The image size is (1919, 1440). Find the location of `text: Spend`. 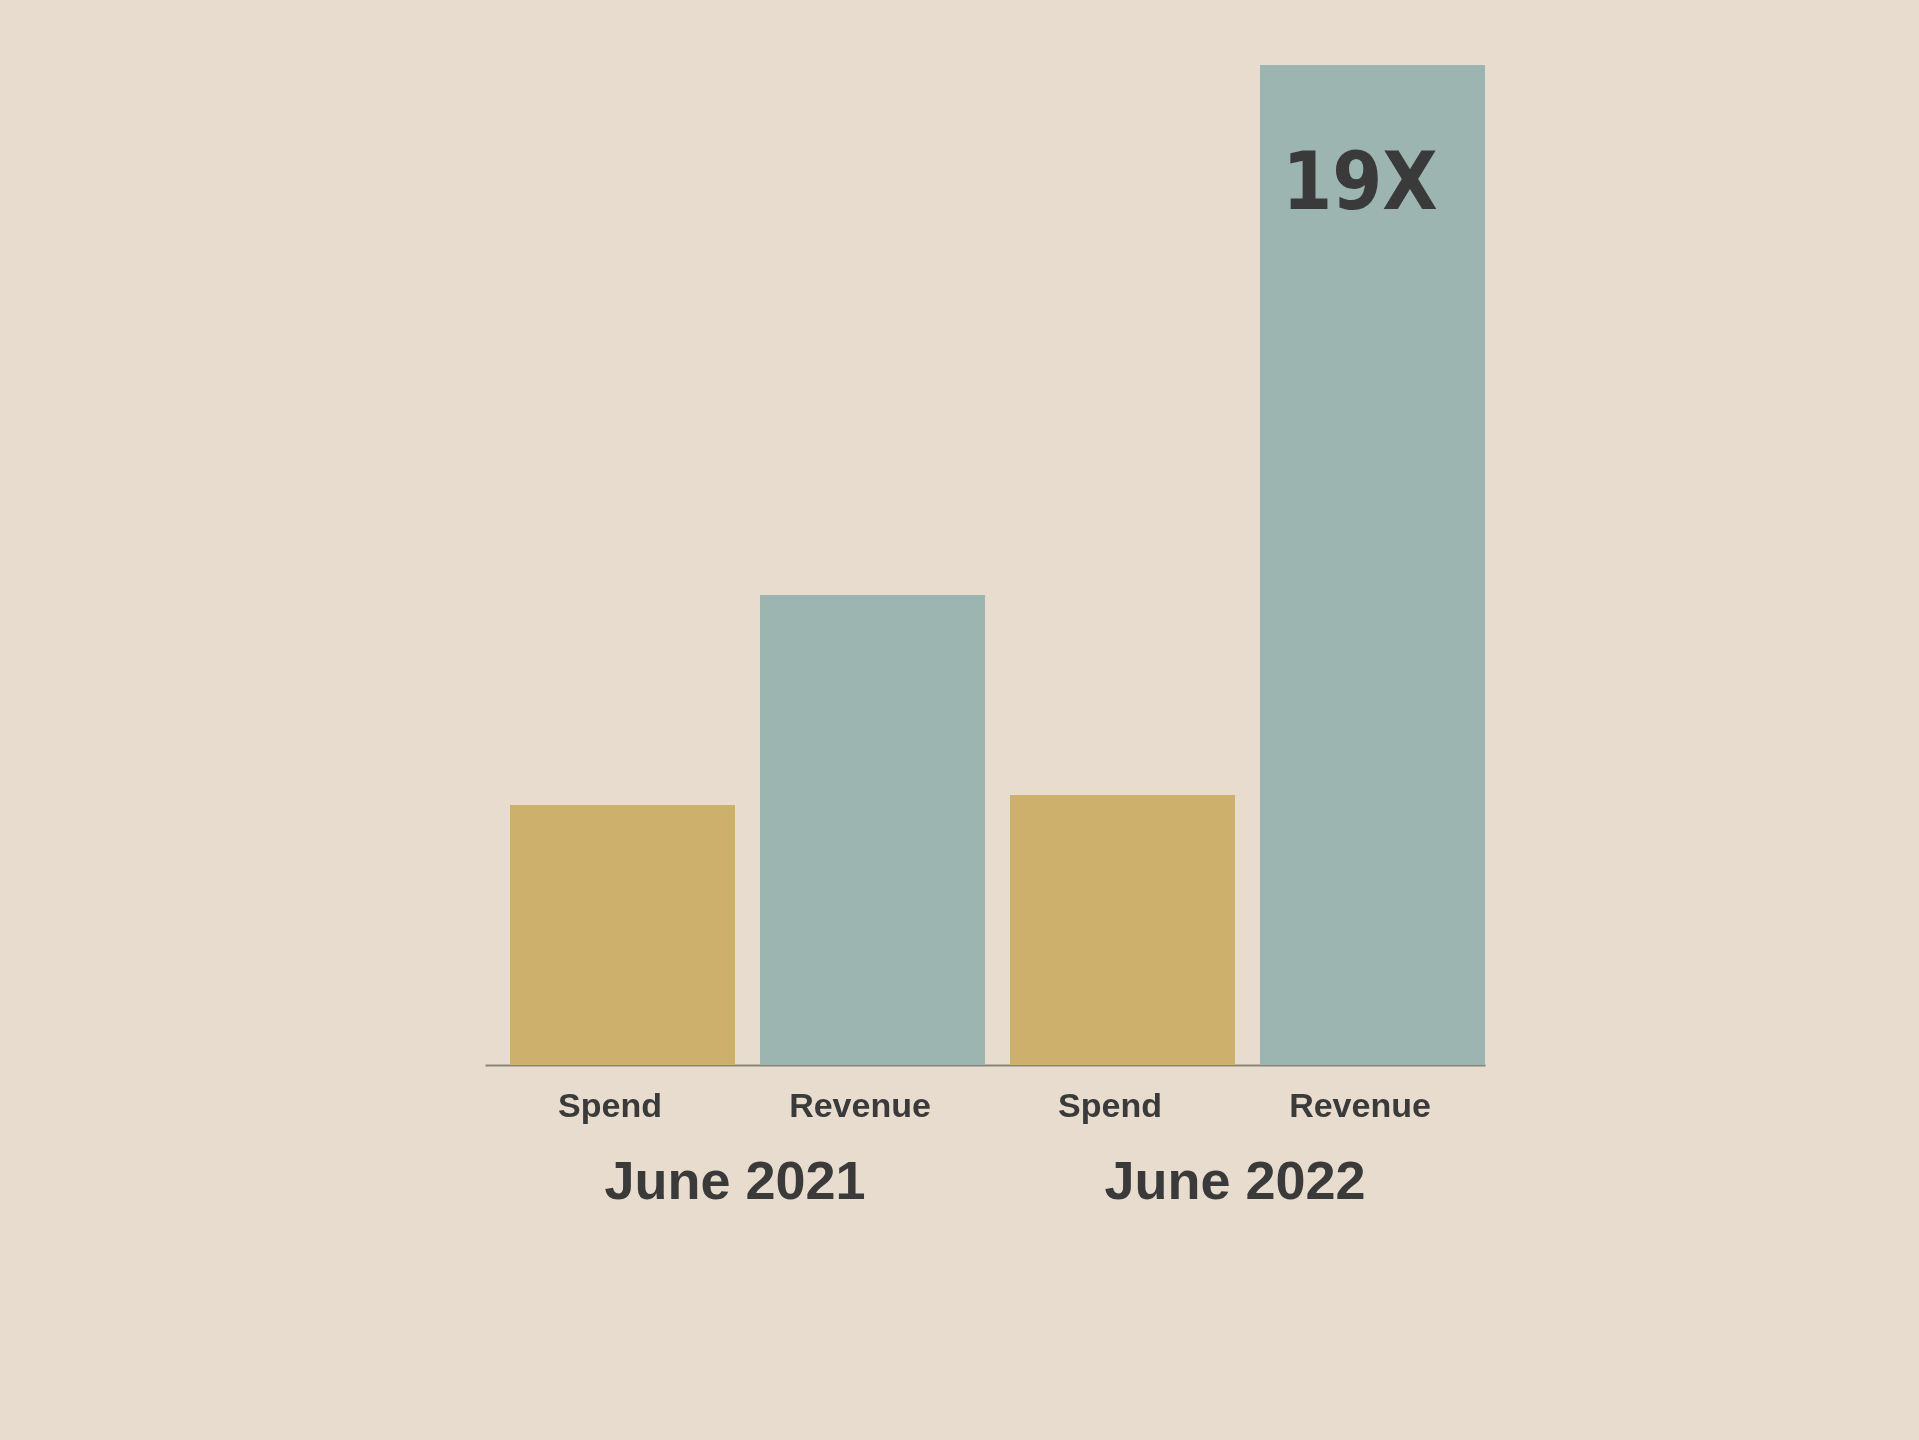

text: Spend is located at coordinates (1110, 1105).